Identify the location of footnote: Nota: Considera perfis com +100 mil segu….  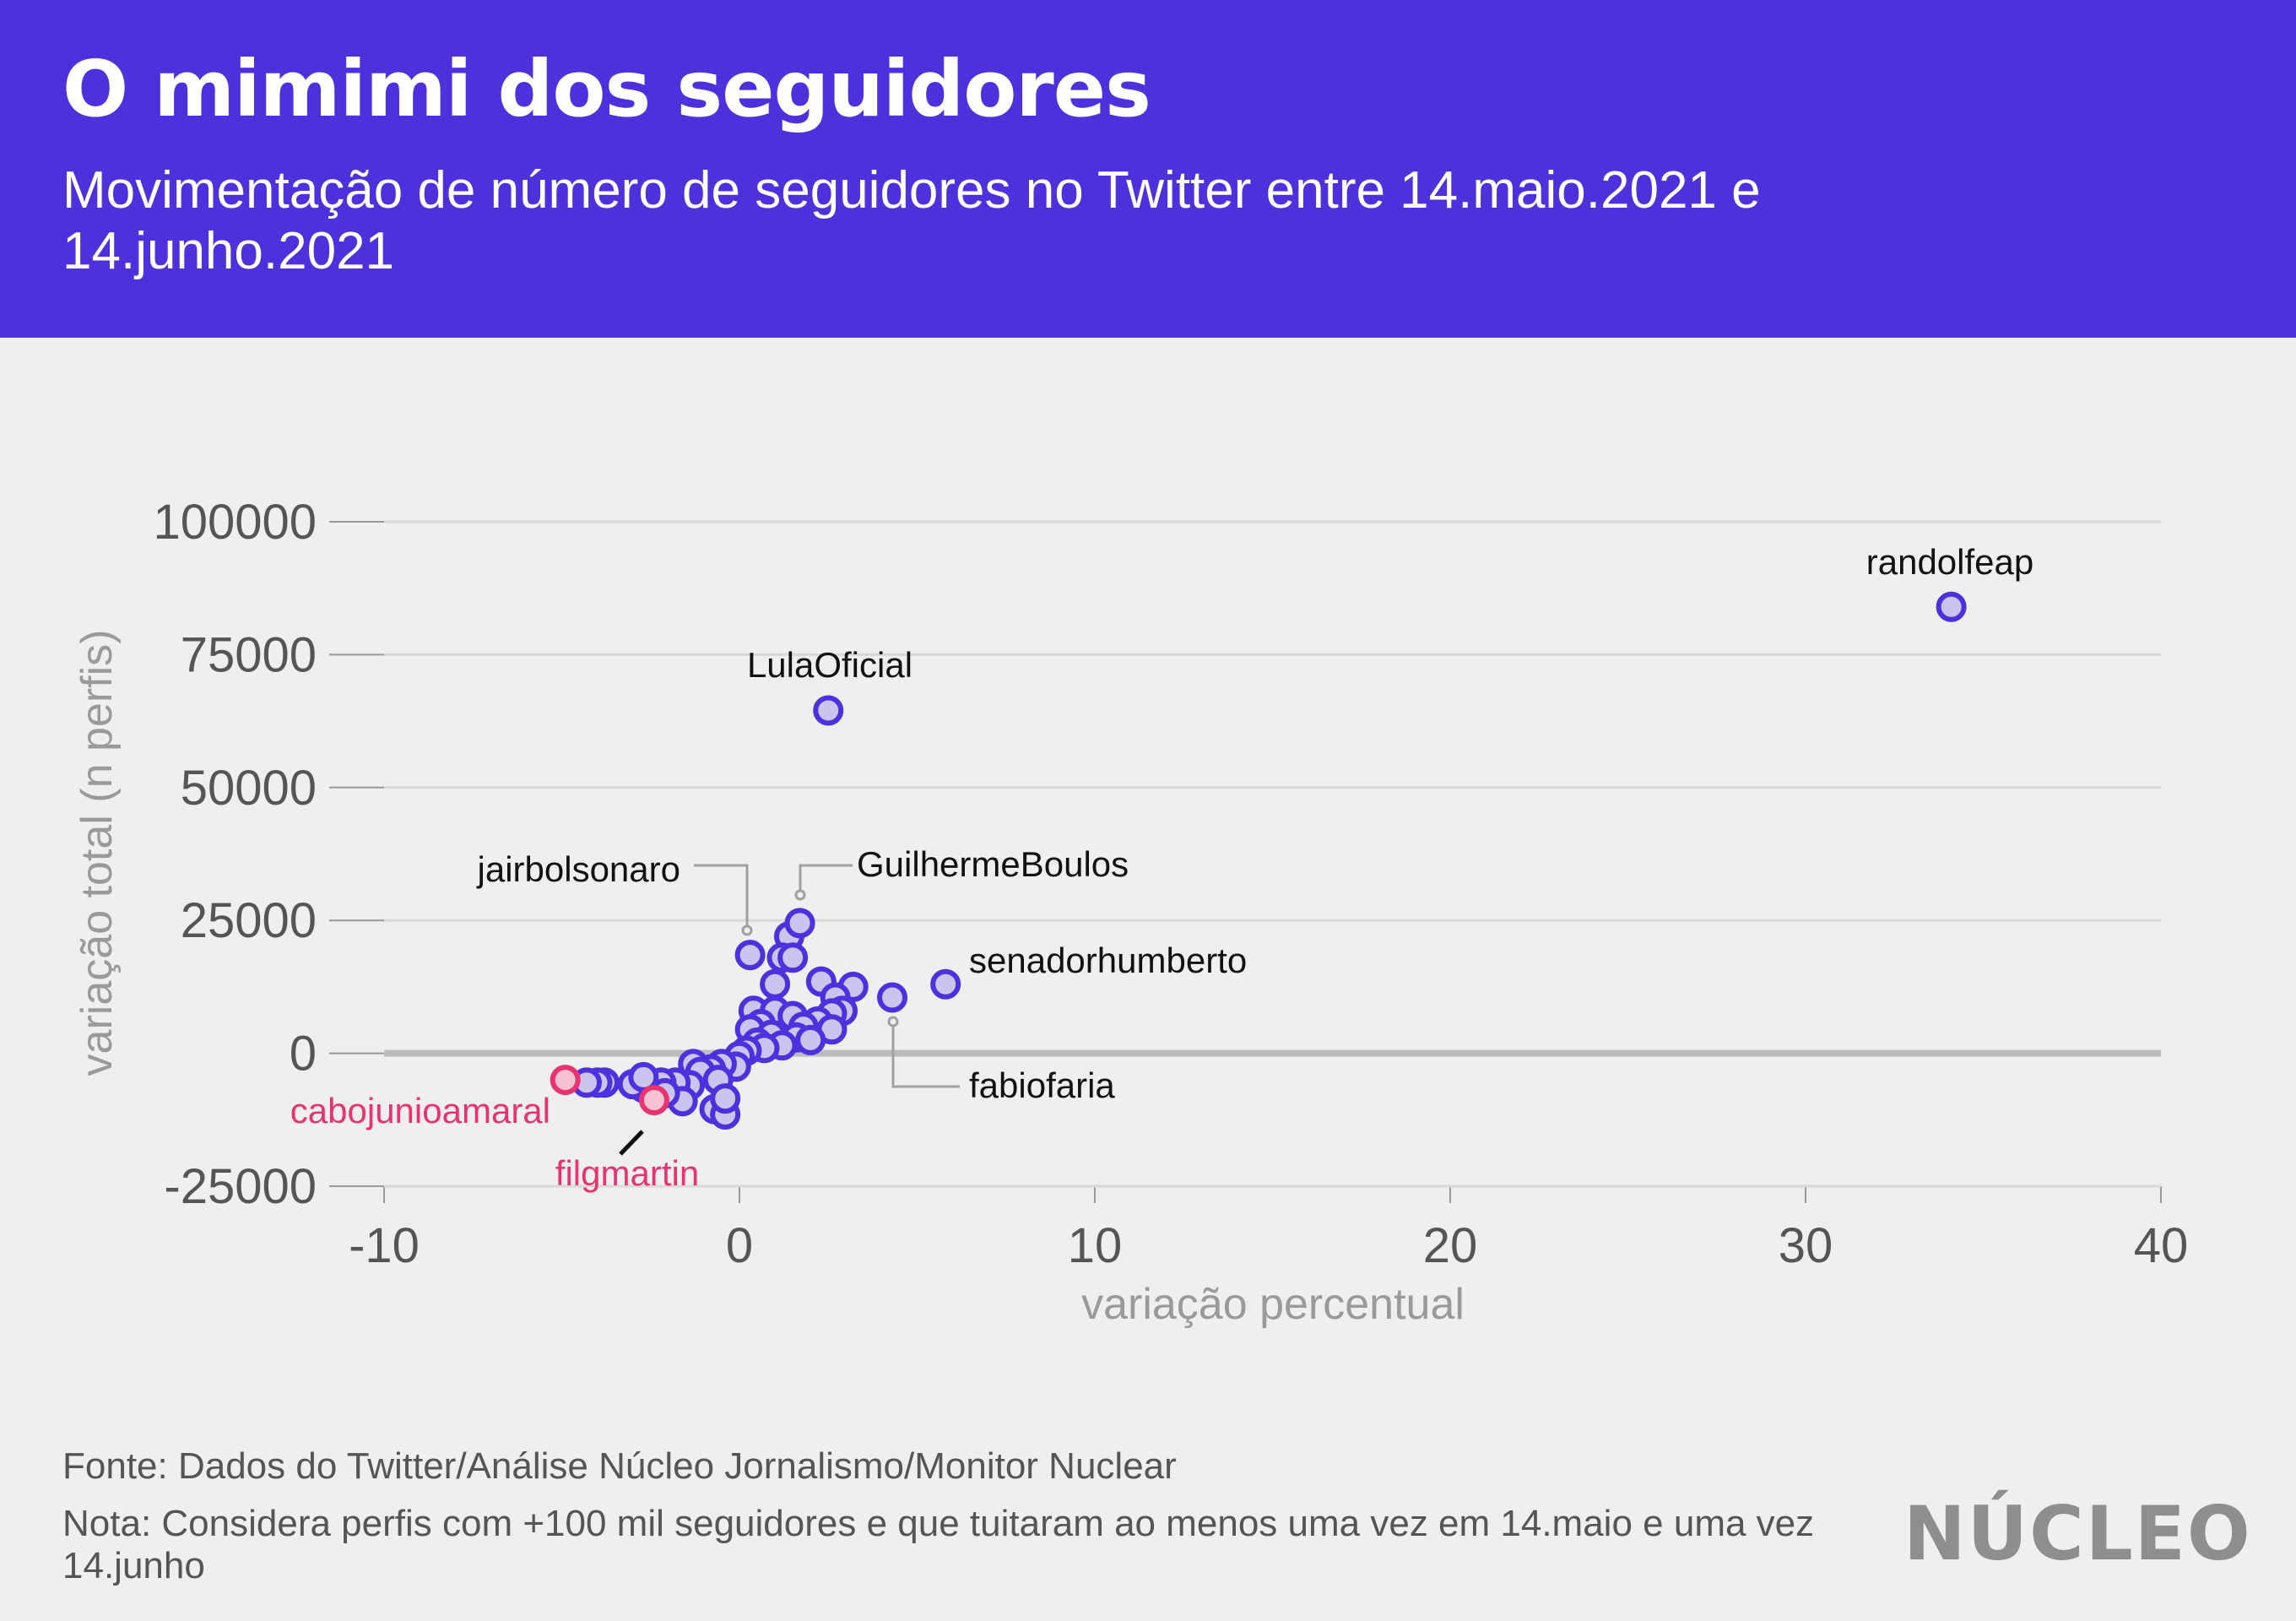
(938, 1544).